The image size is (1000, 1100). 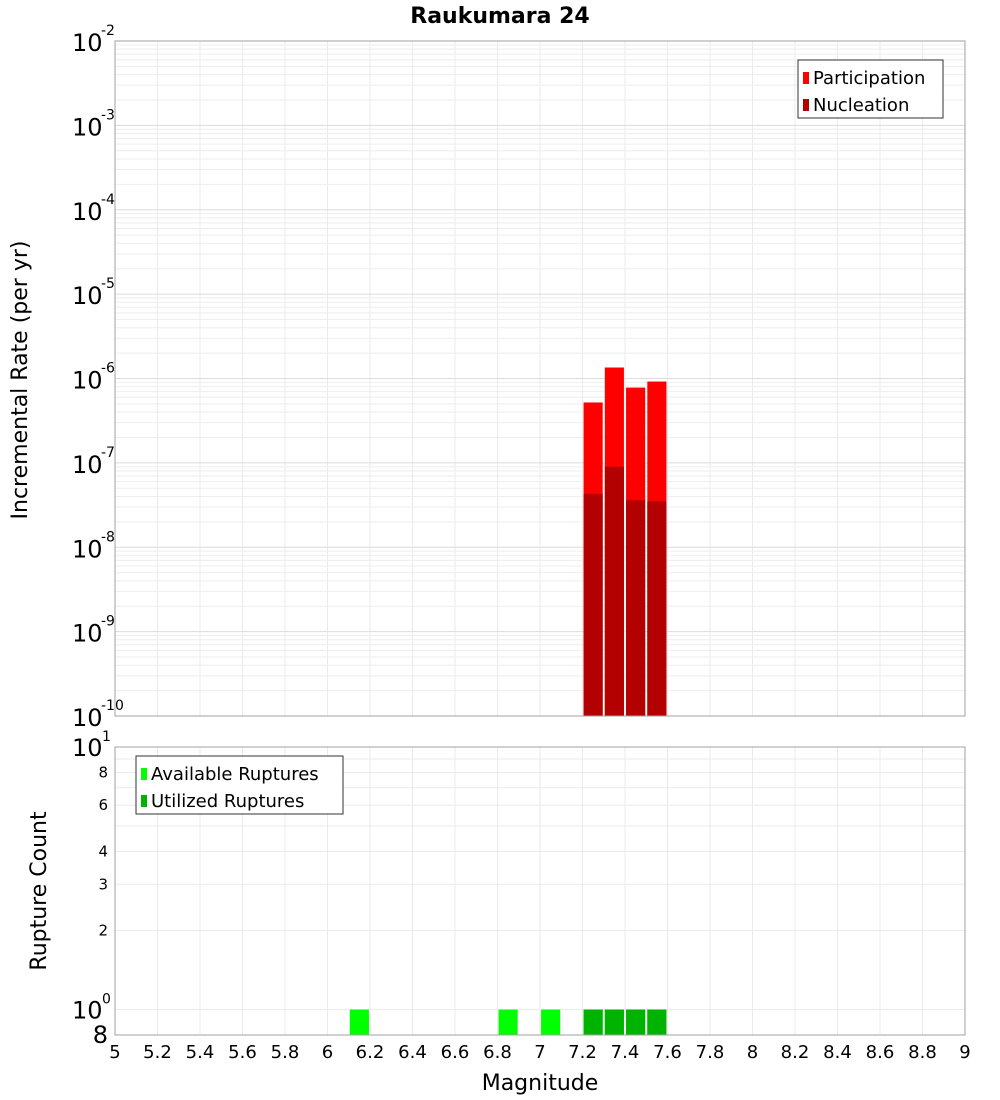 I want to click on top-legend-entry: Nucleation, so click(x=861, y=105).